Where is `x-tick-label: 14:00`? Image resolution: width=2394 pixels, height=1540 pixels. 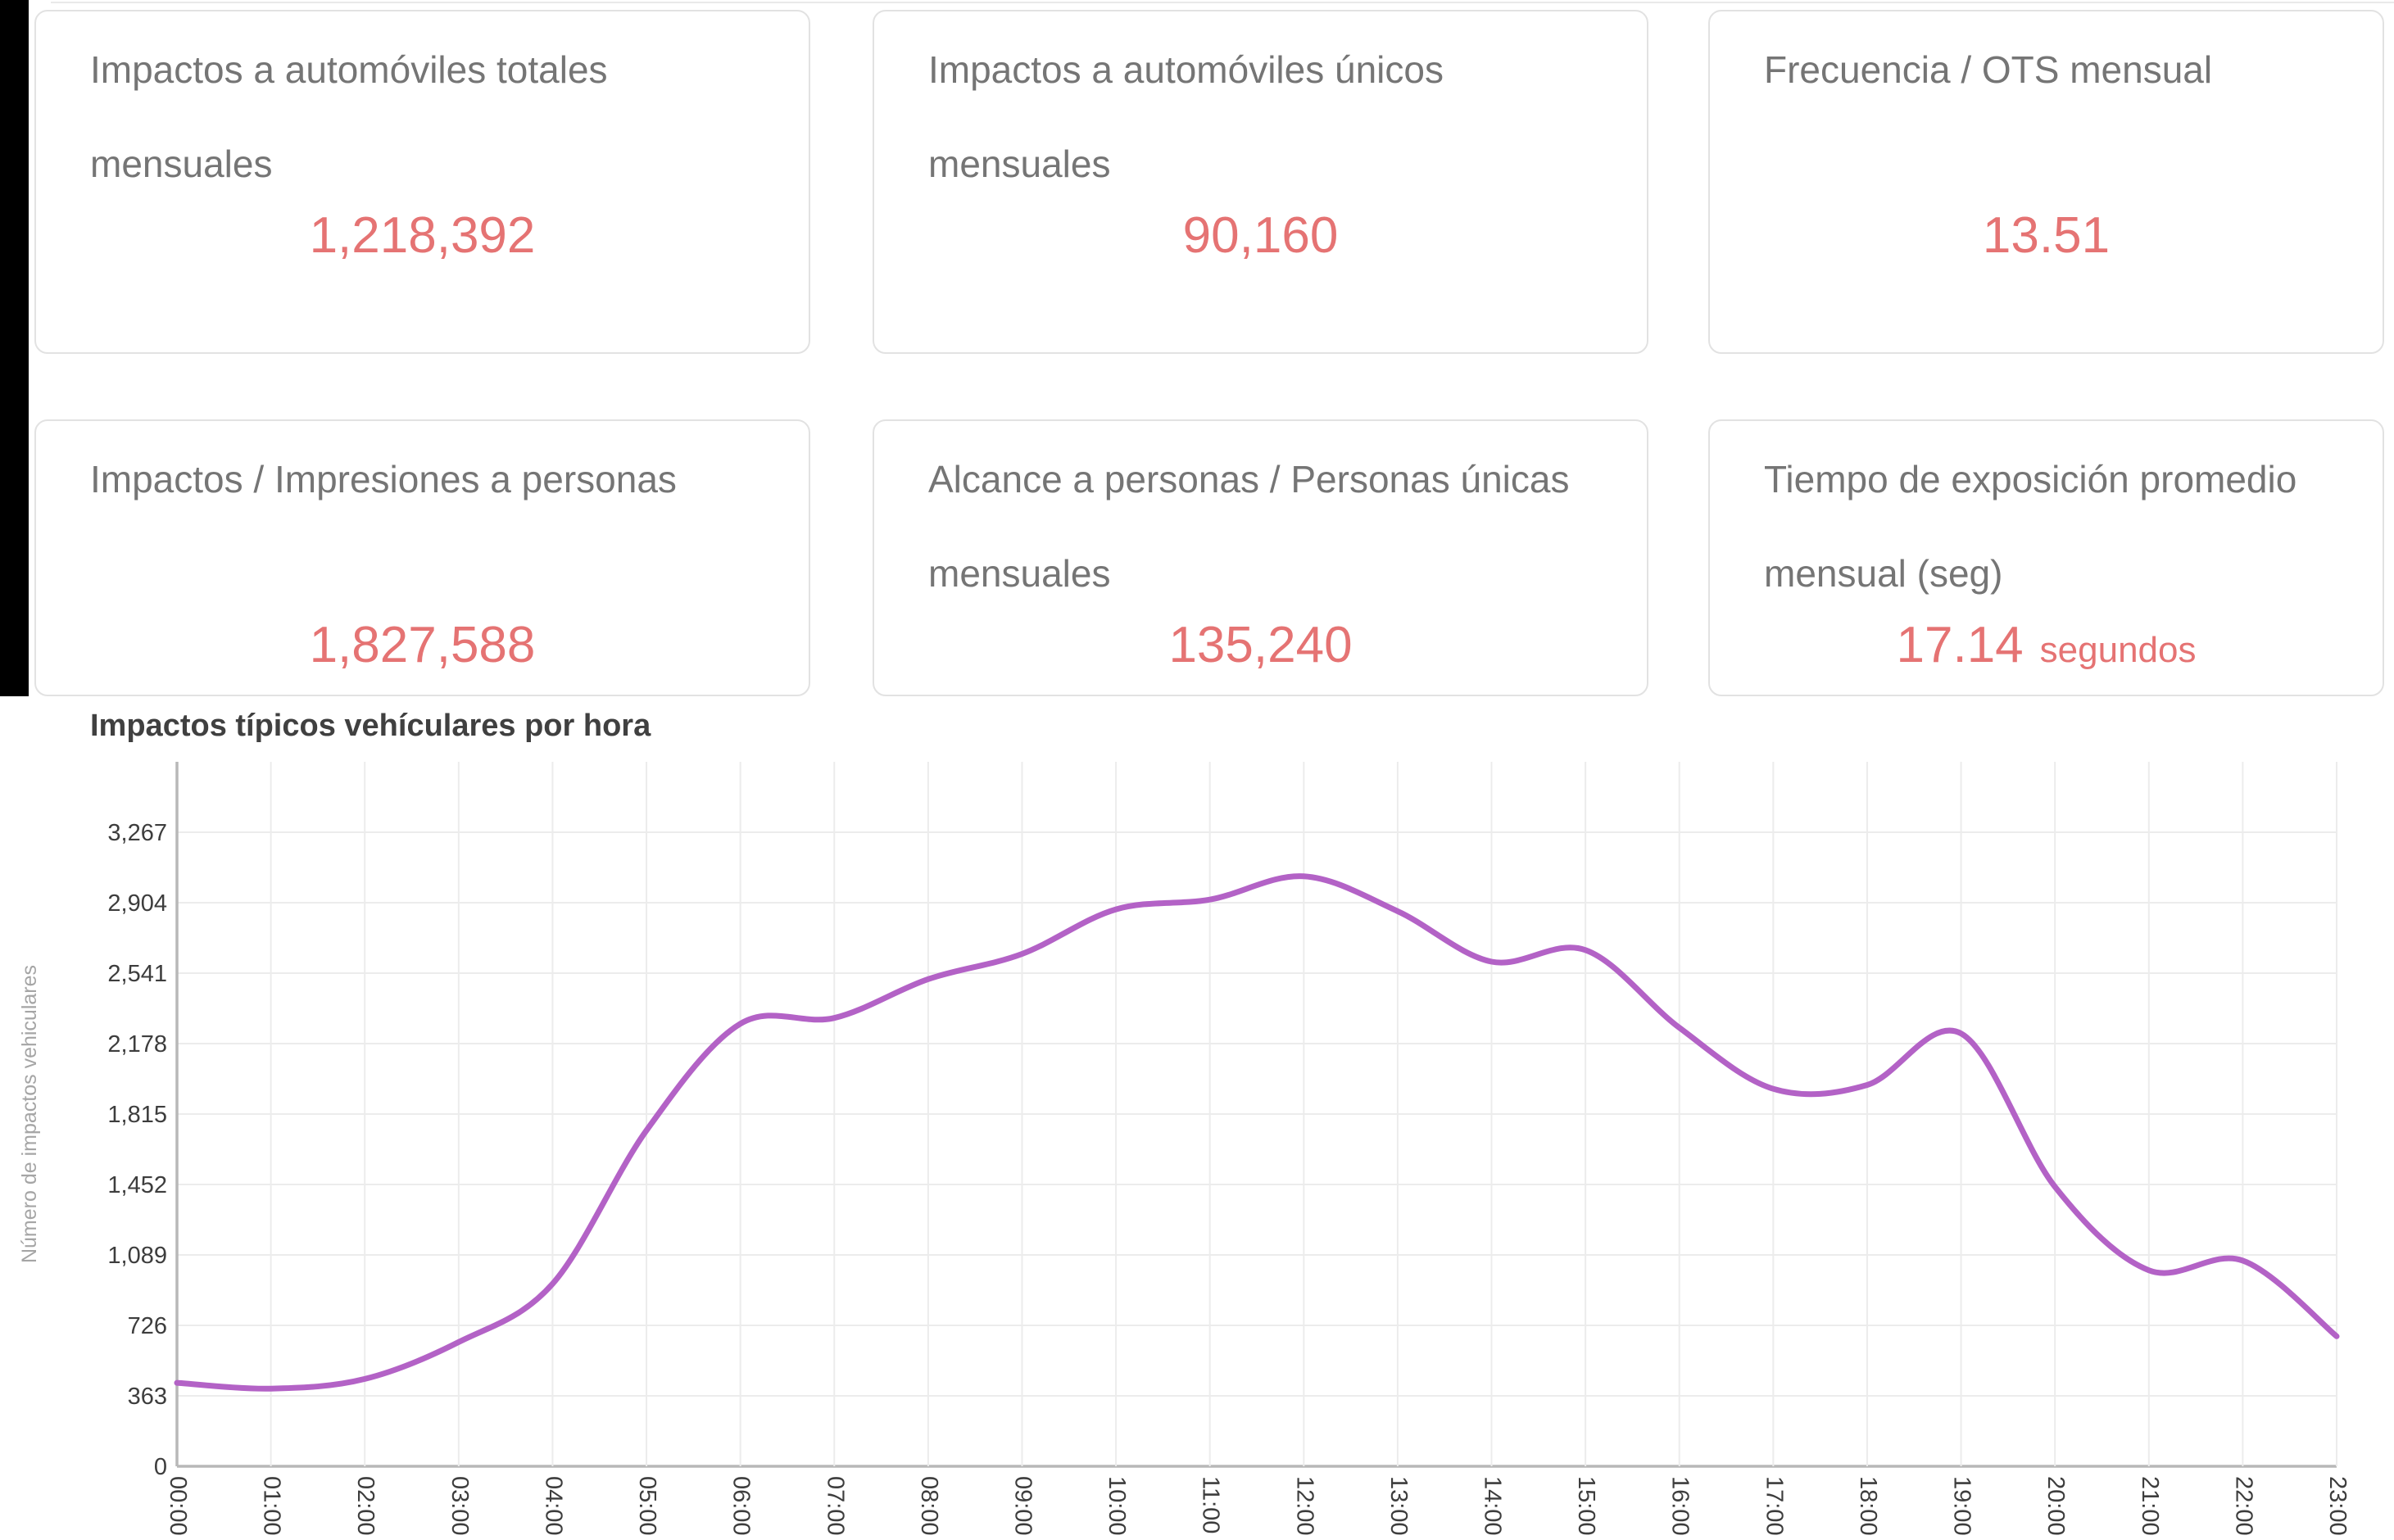
x-tick-label: 14:00 is located at coordinates (1493, 1506).